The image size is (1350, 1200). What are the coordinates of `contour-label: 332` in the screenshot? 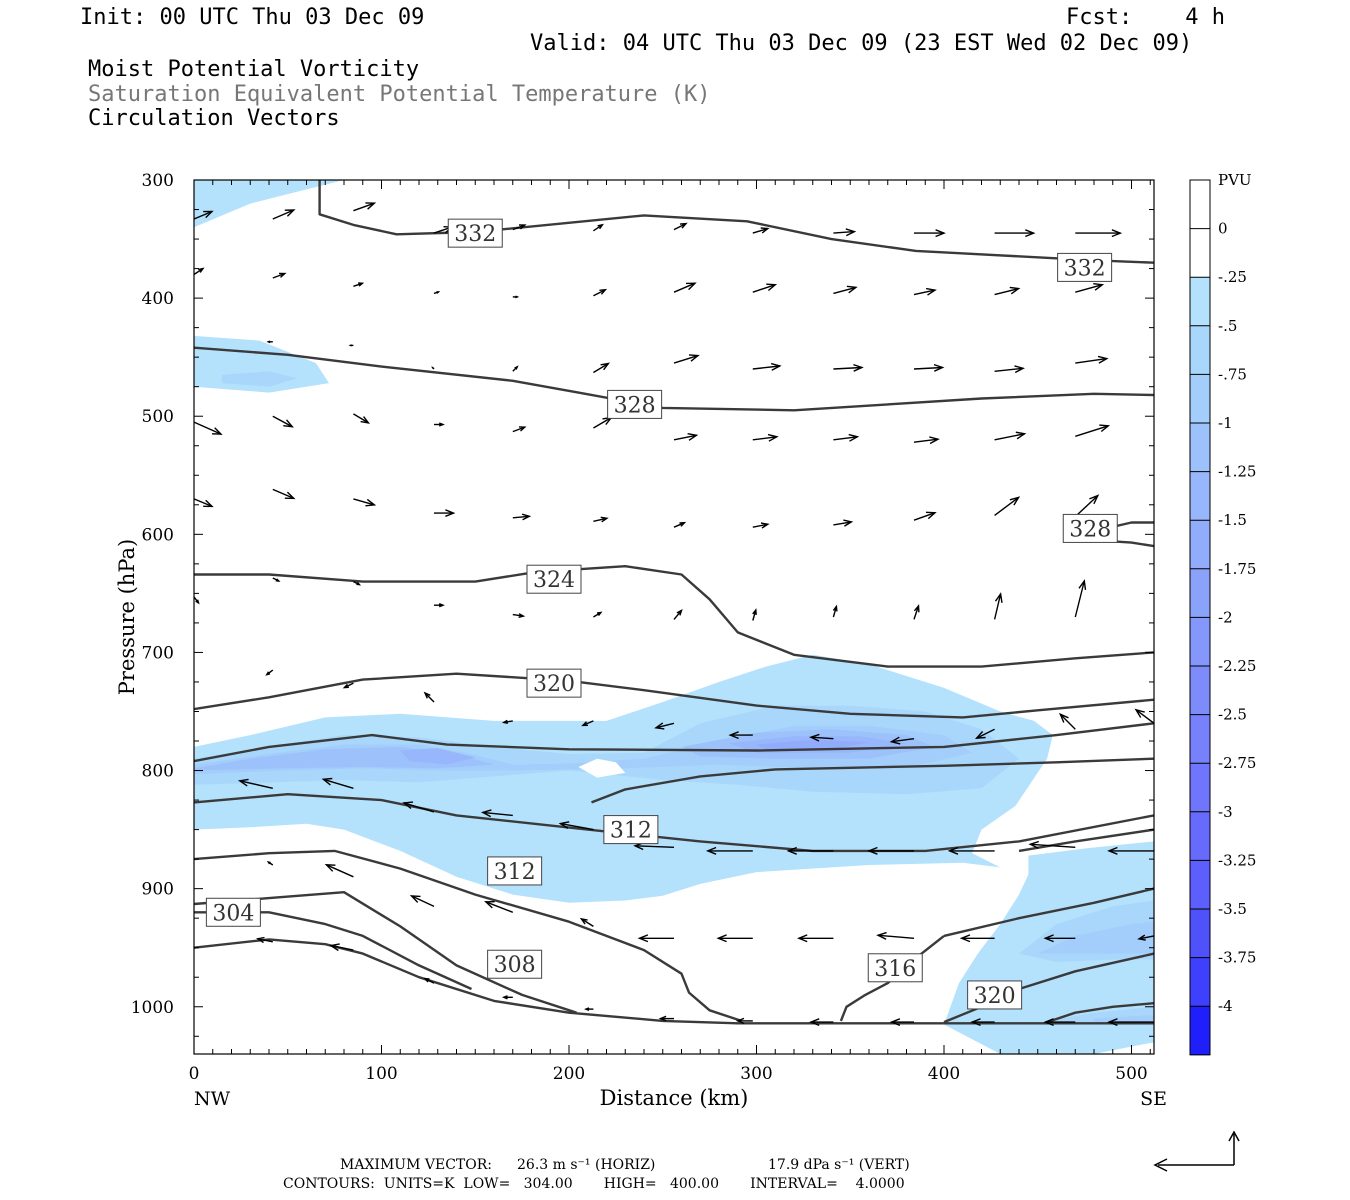 It's located at (475, 233).